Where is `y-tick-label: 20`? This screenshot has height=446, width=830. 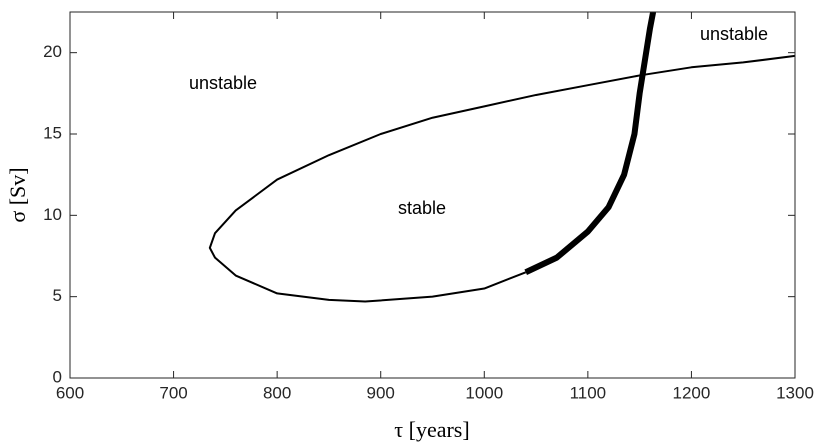 y-tick-label: 20 is located at coordinates (52, 51).